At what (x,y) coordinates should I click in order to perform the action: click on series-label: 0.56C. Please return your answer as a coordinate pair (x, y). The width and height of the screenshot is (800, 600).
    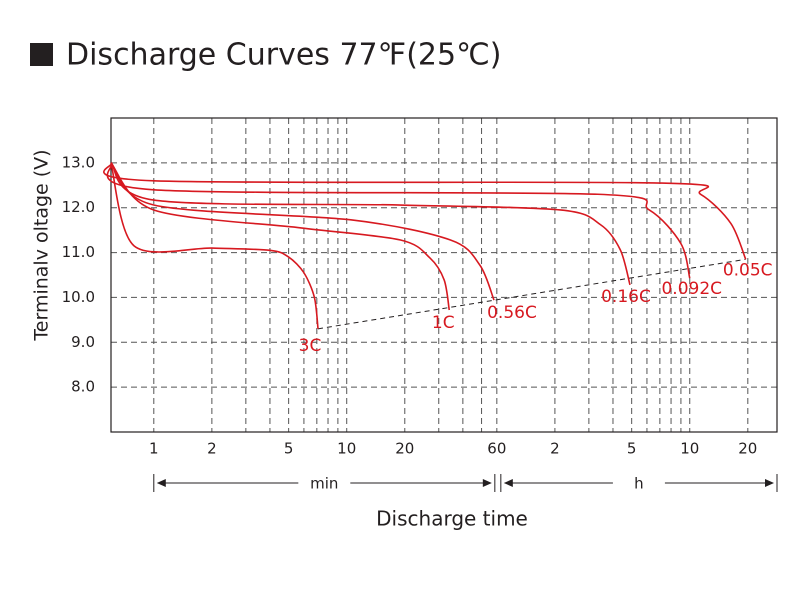
    Looking at the image, I should click on (512, 313).